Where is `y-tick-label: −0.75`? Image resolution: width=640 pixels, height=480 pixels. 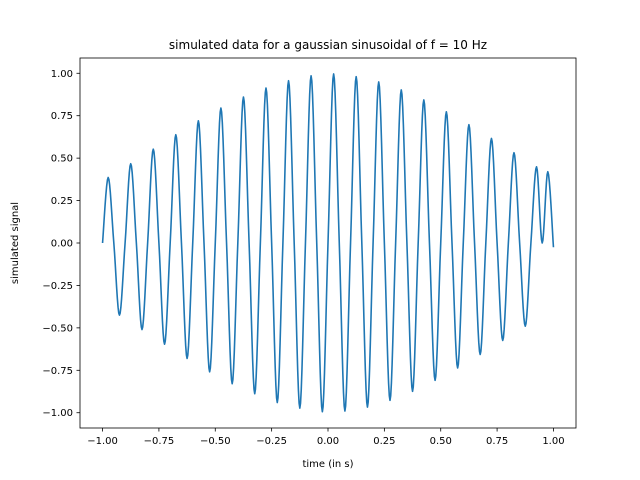
y-tick-label: −0.75 is located at coordinates (57, 371).